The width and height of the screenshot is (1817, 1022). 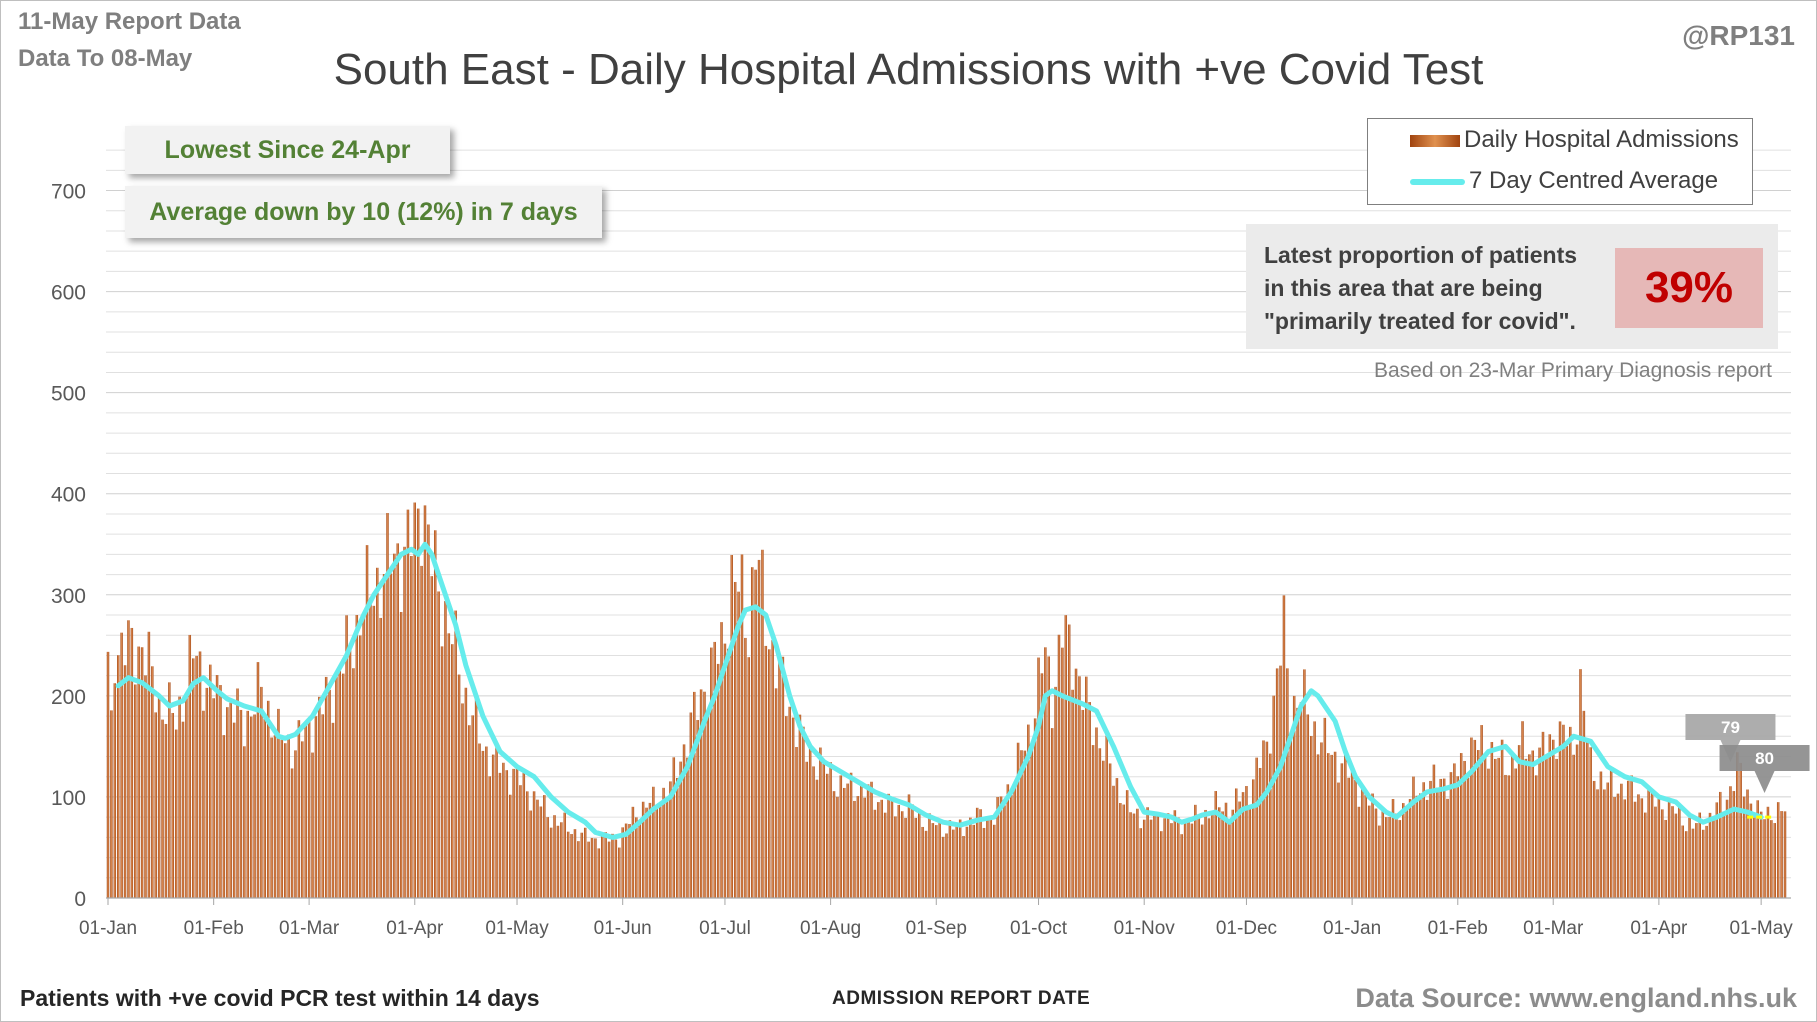 I want to click on y-tick-label: 200, so click(x=68, y=697).